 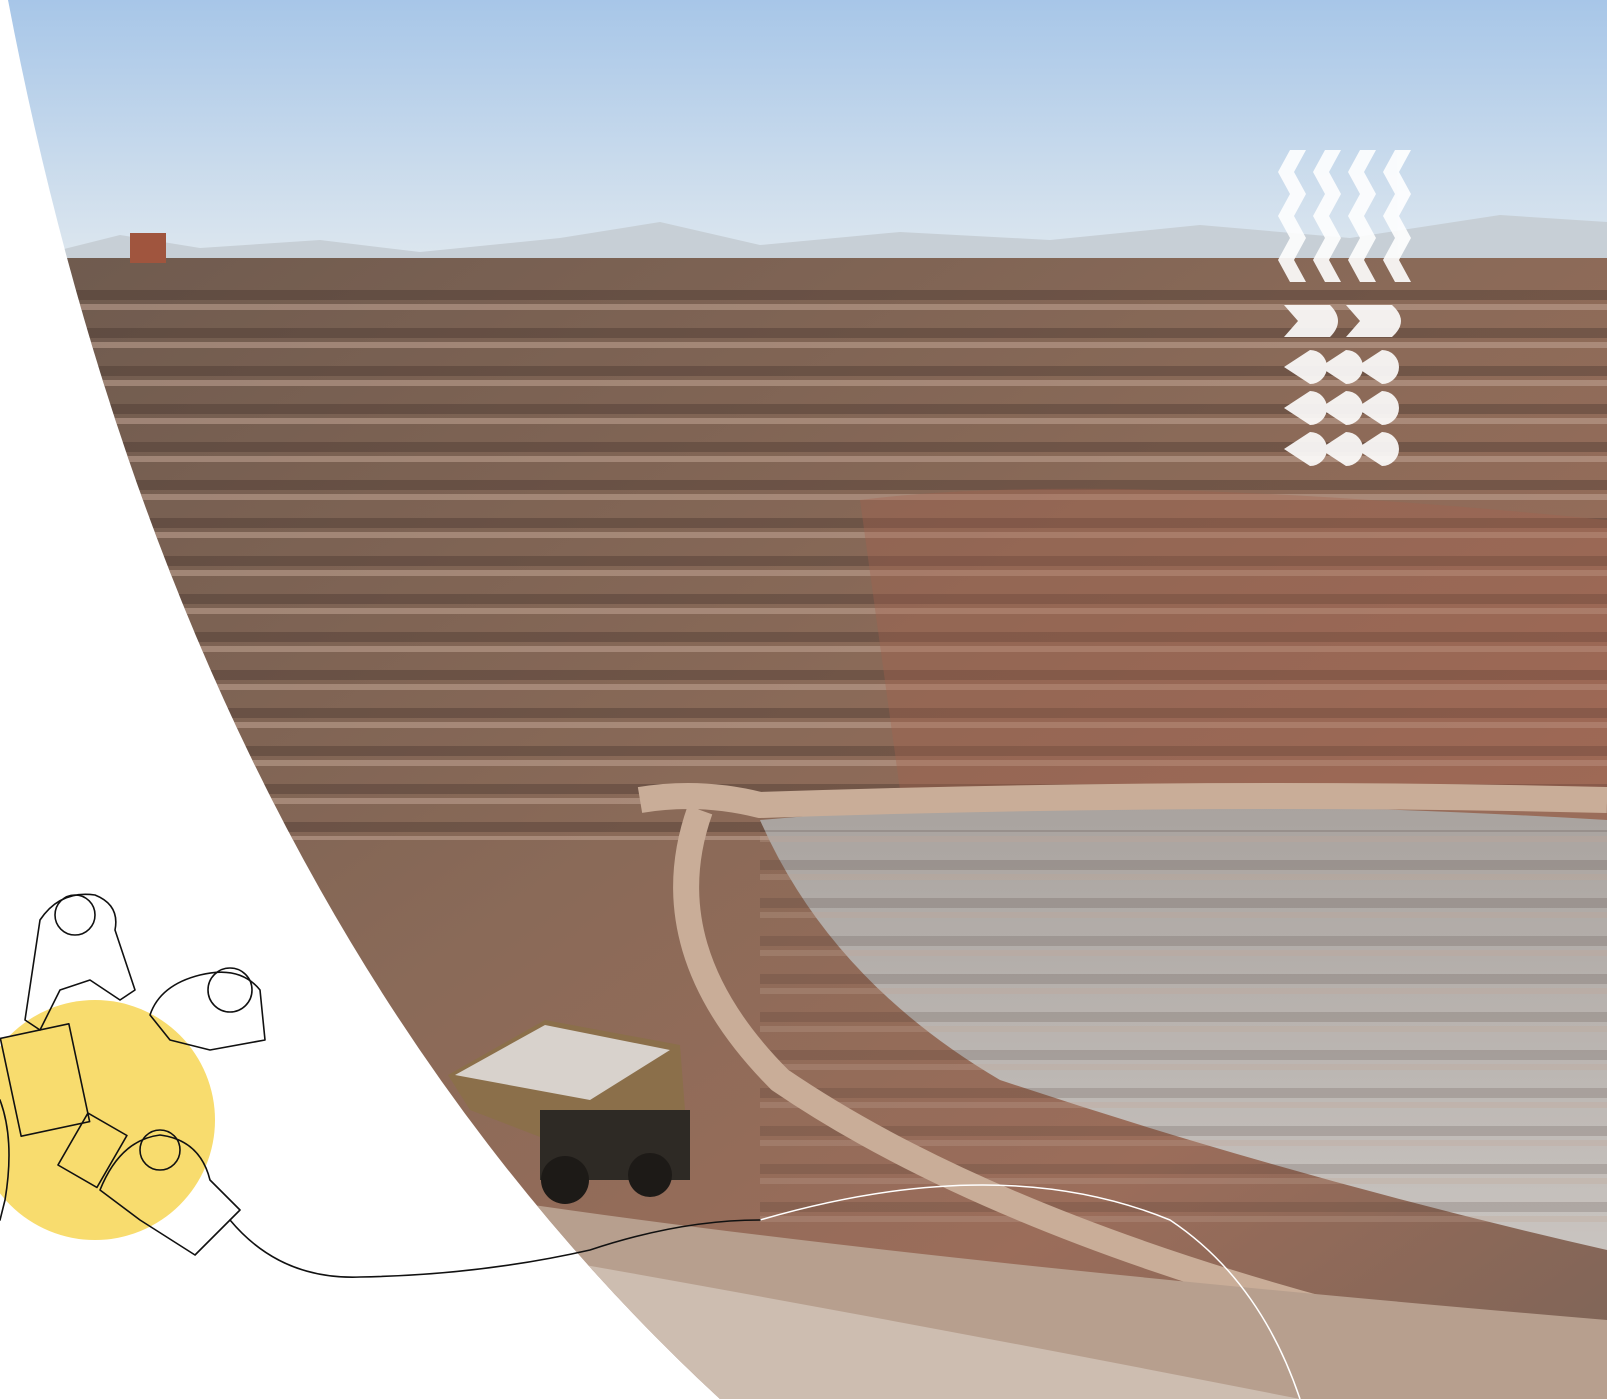 I want to click on haul-truck, so click(x=569, y=1112).